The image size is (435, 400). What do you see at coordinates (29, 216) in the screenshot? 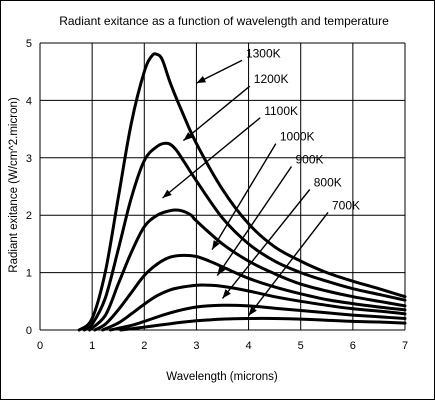
I see `y-tick-label: 2` at bounding box center [29, 216].